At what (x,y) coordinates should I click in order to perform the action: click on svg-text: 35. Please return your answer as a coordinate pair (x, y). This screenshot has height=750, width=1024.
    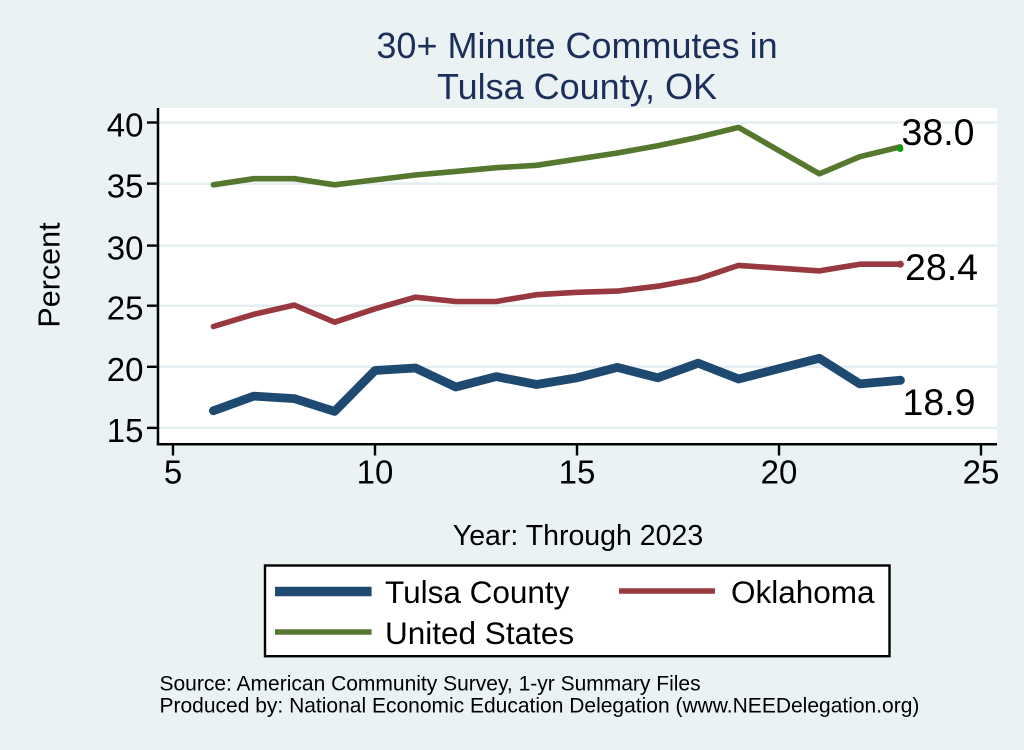
    Looking at the image, I should click on (125, 186).